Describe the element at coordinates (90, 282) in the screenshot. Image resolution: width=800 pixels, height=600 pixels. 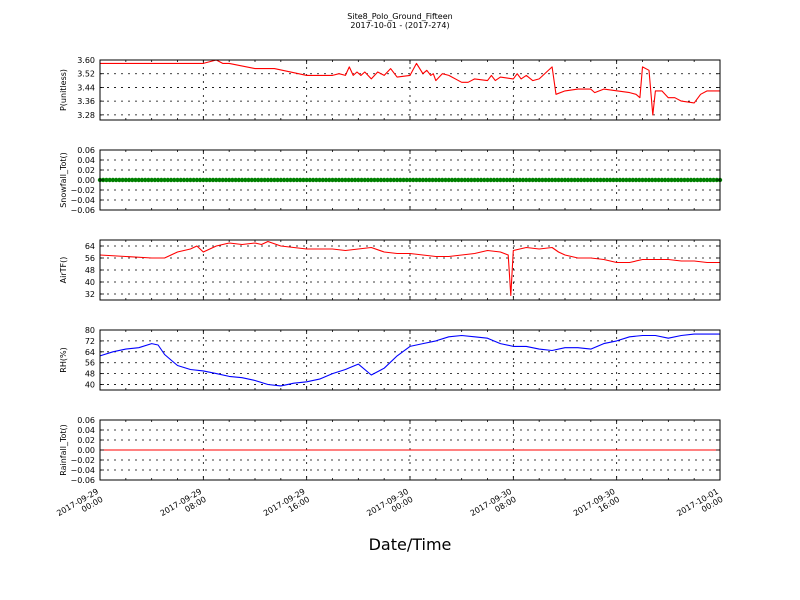
I see `y-tick-label: 40` at that location.